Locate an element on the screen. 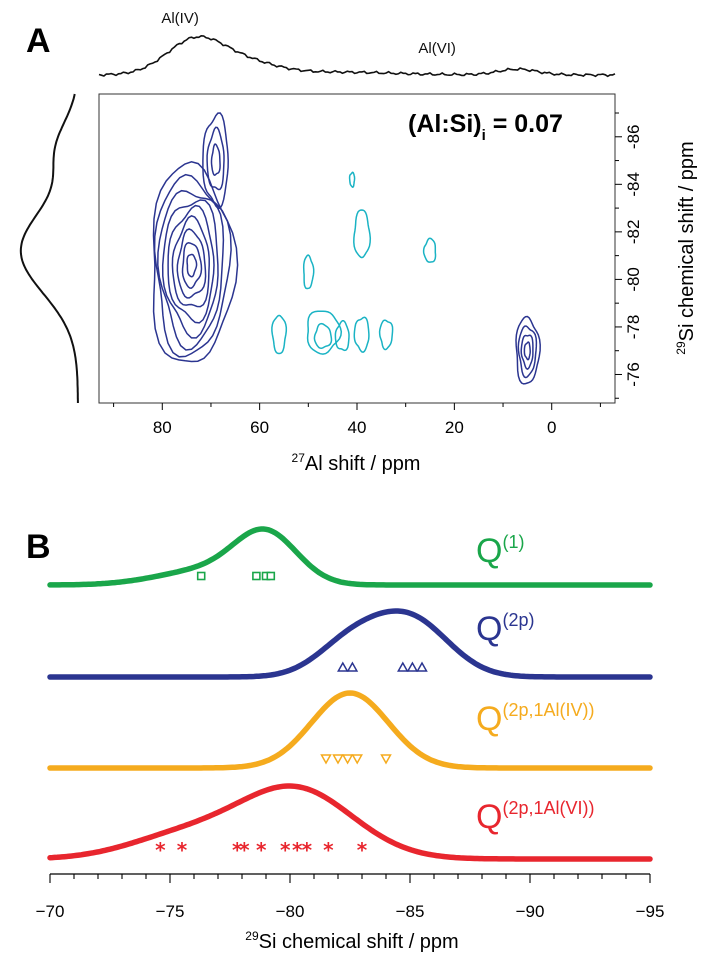  site-markers: * * ** * * * * * * is located at coordinates (291, 716).